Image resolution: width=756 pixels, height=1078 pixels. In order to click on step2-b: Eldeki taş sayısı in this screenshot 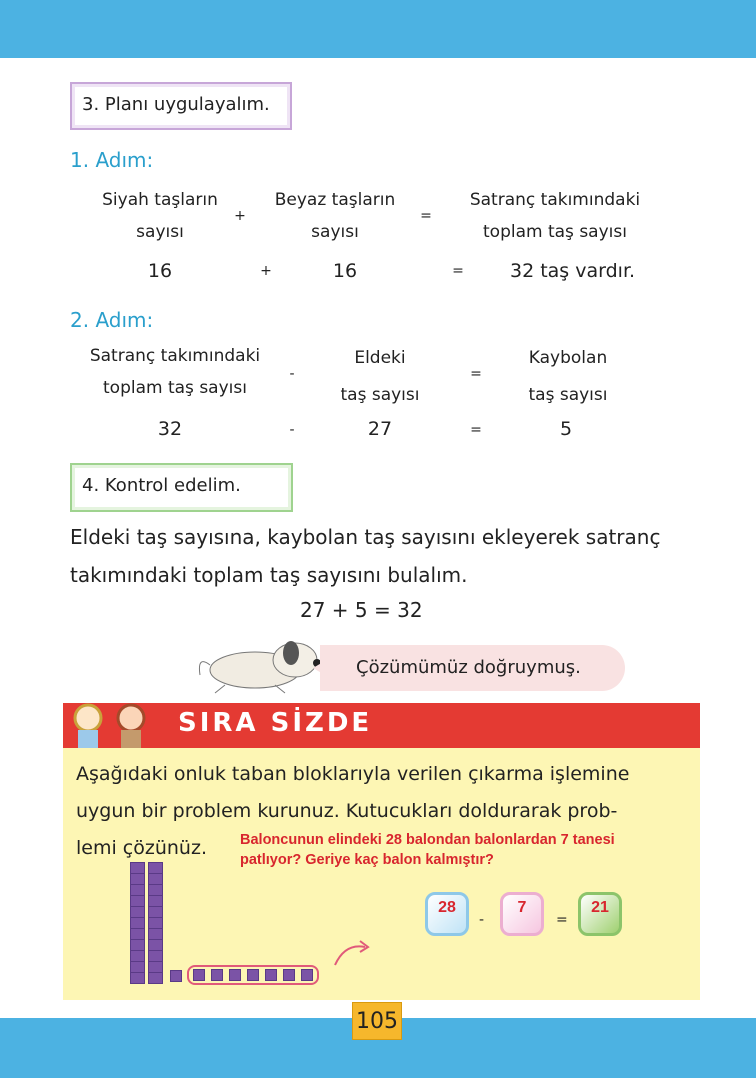, I will do `click(380, 376)`.